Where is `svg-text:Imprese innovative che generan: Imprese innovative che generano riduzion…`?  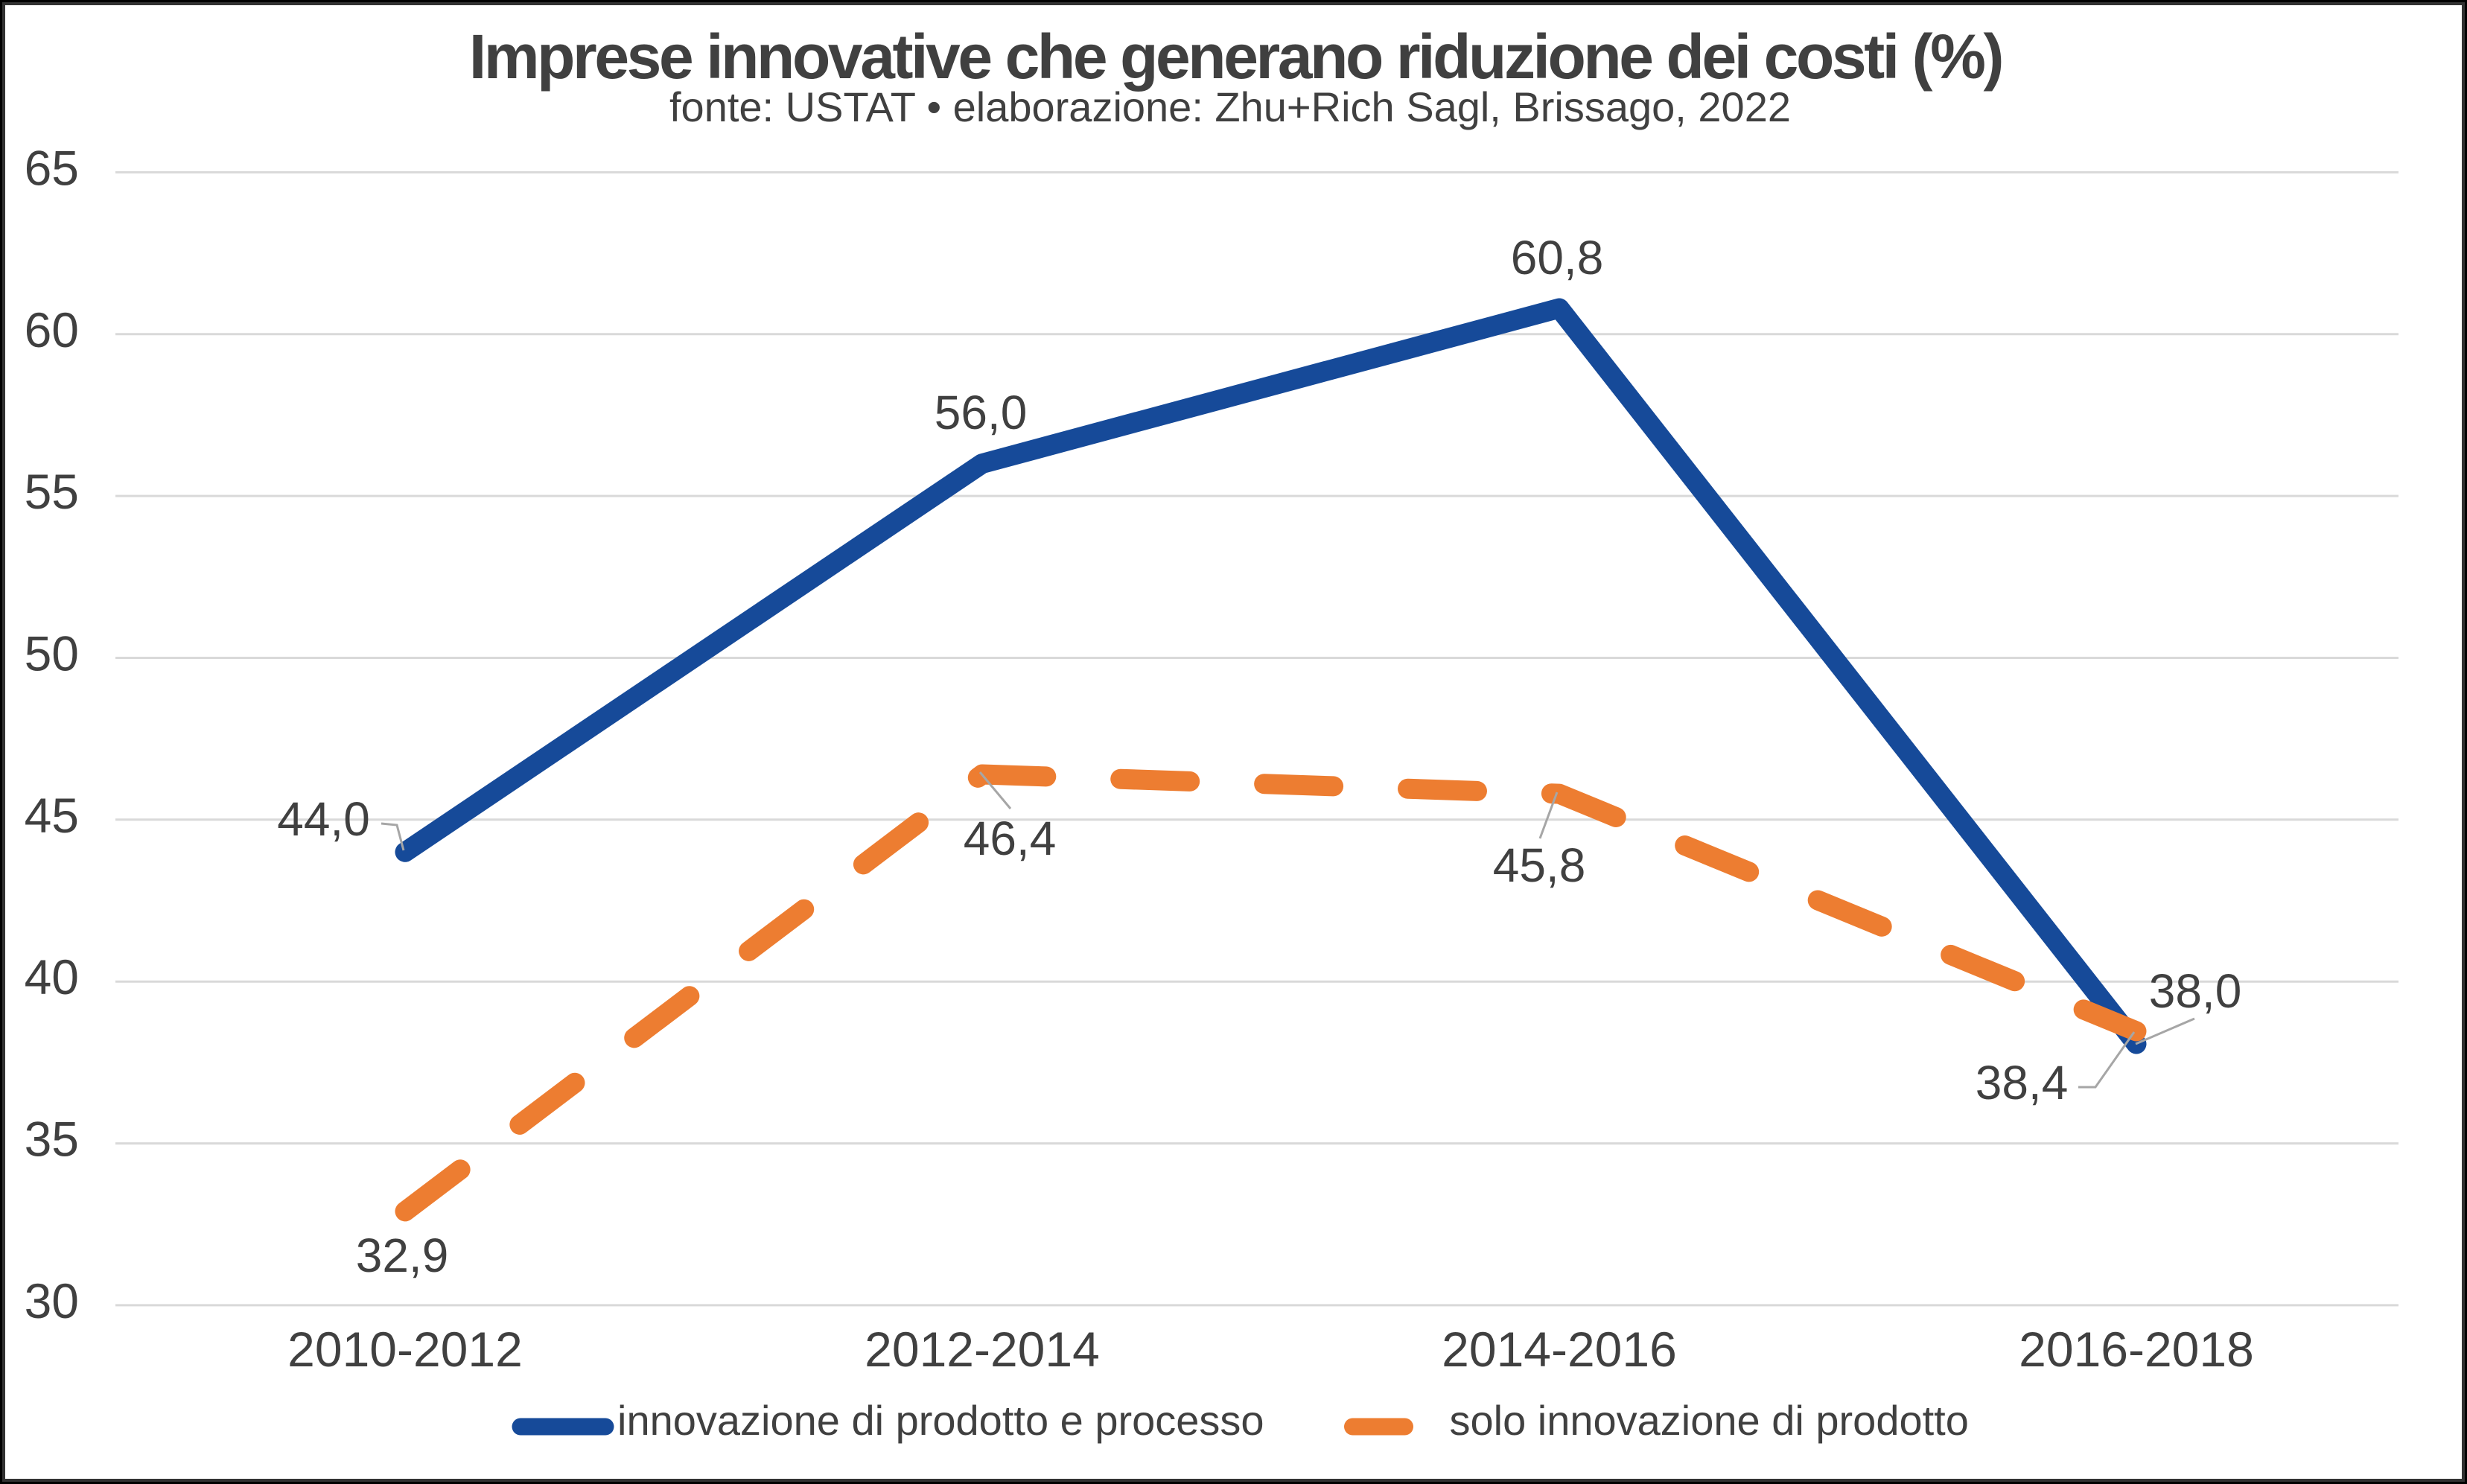 svg-text:Imprese innovative che generan: Imprese innovative che generano riduzion… is located at coordinates (1236, 57).